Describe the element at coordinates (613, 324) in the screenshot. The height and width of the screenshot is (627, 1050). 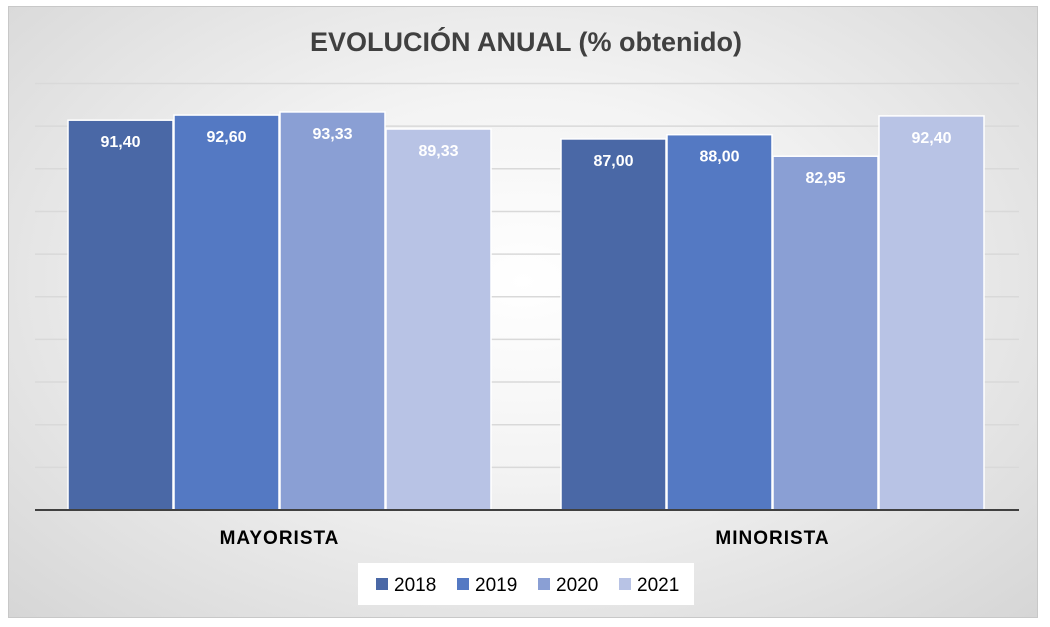
I see `bar-2018-minorista` at that location.